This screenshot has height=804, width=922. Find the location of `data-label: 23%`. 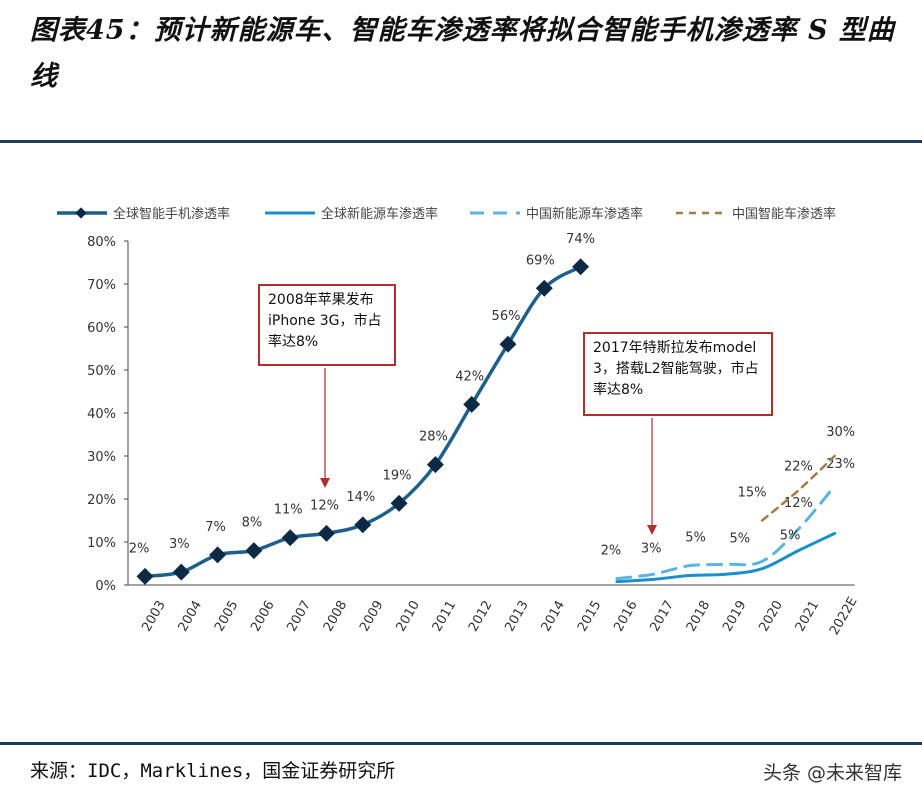

data-label: 23% is located at coordinates (840, 464).